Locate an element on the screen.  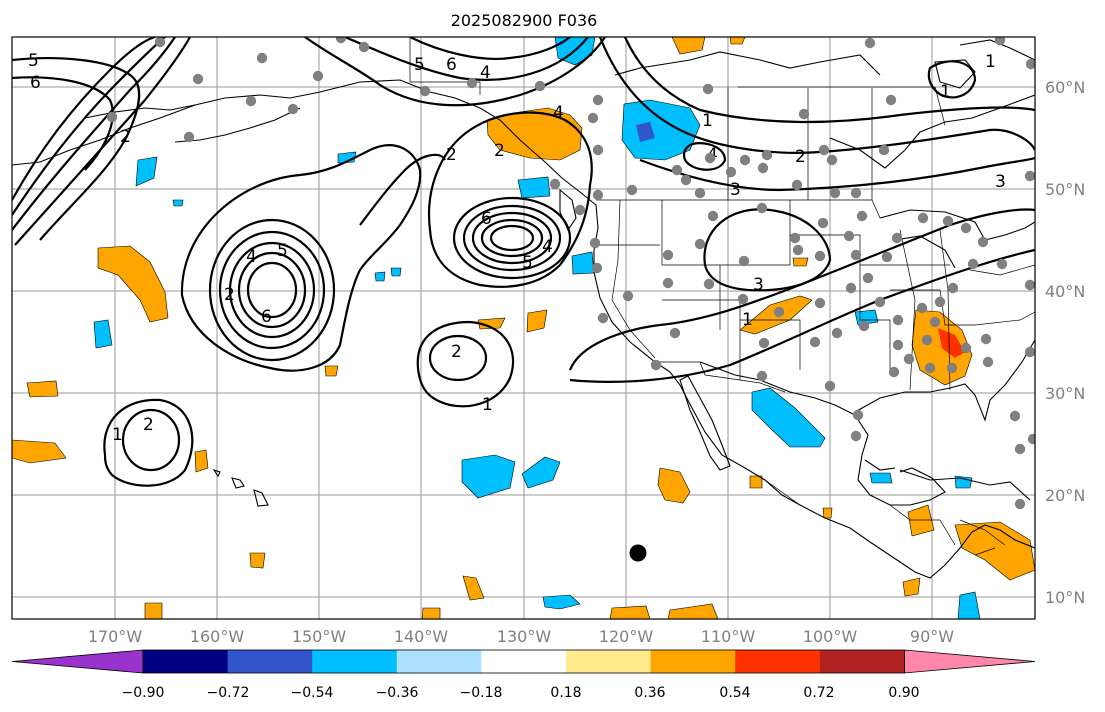
colorbar-tick-label: −0.18 is located at coordinates (481, 693).